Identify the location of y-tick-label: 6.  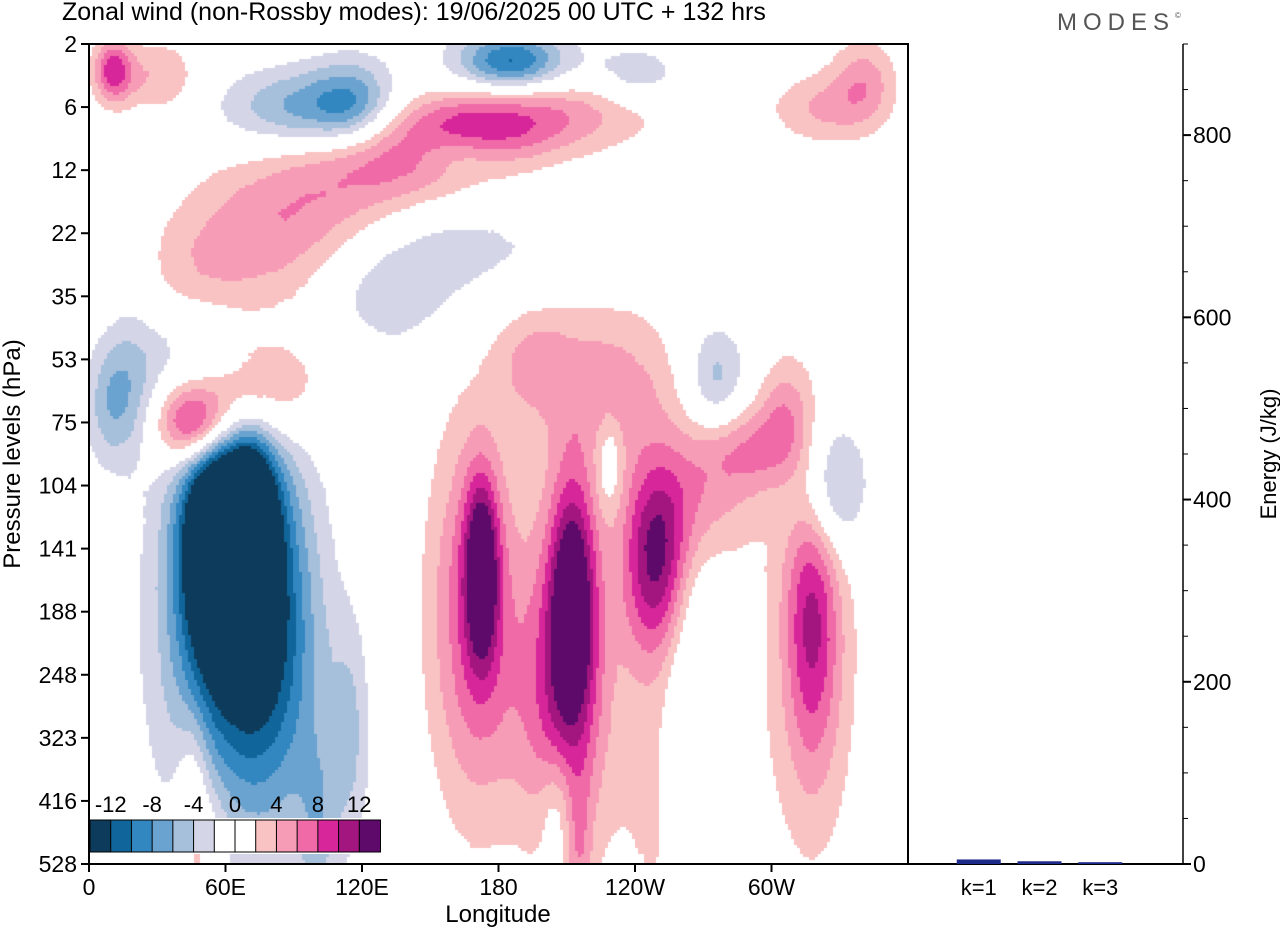
(70, 107).